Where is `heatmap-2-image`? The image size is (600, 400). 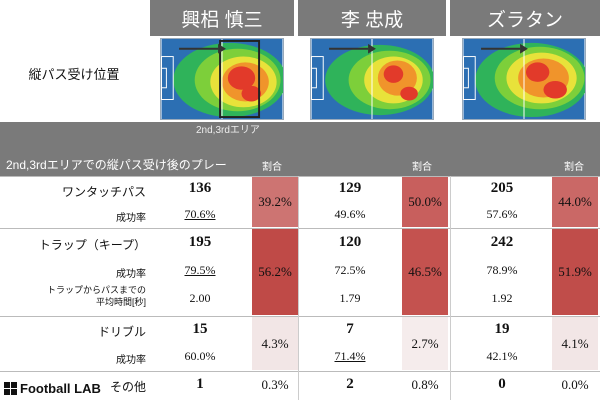 heatmap-2-image is located at coordinates (372, 79).